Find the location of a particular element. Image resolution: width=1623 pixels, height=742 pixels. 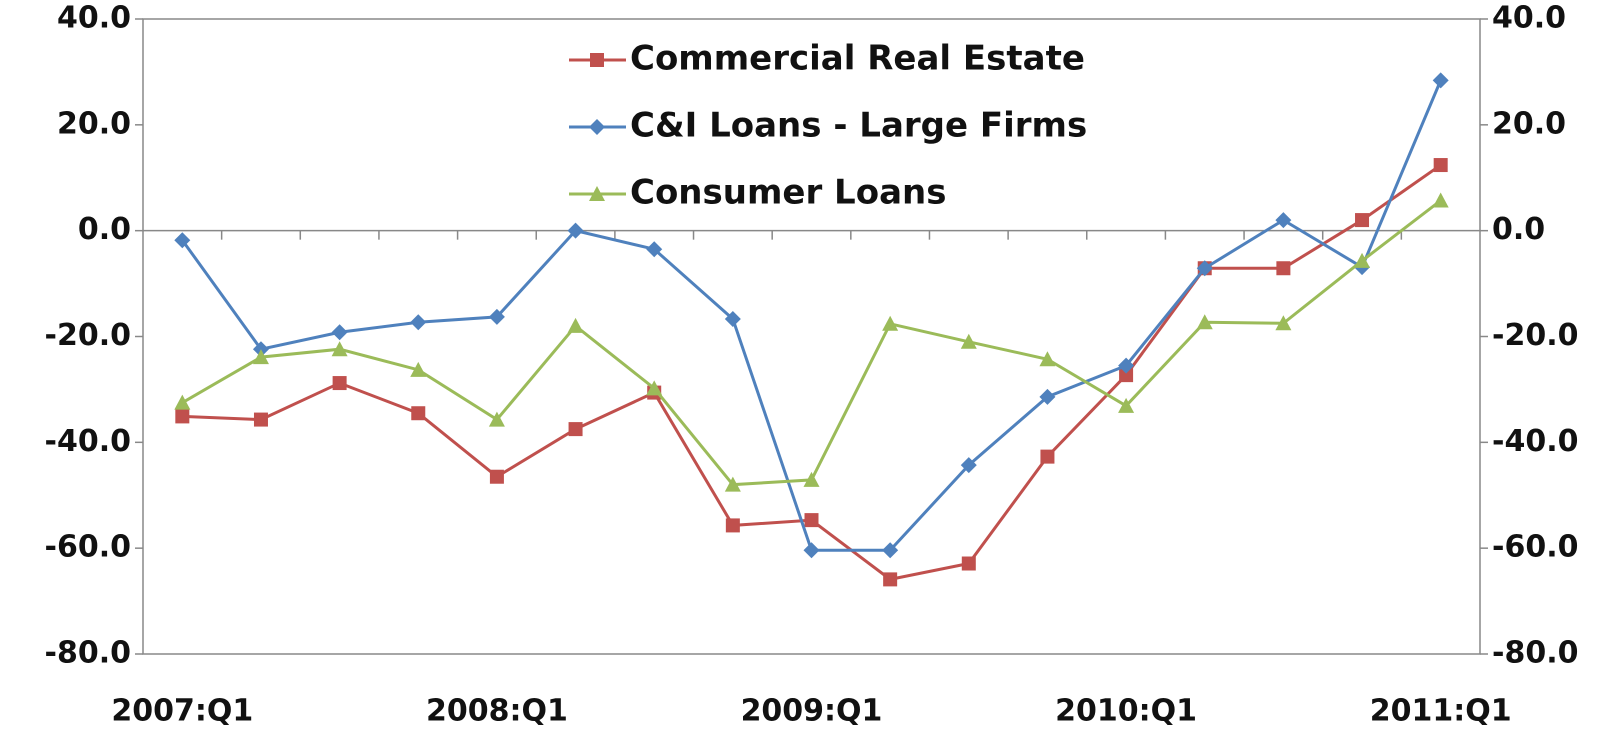

x-tick-label: 2007:Q1 is located at coordinates (182, 711).